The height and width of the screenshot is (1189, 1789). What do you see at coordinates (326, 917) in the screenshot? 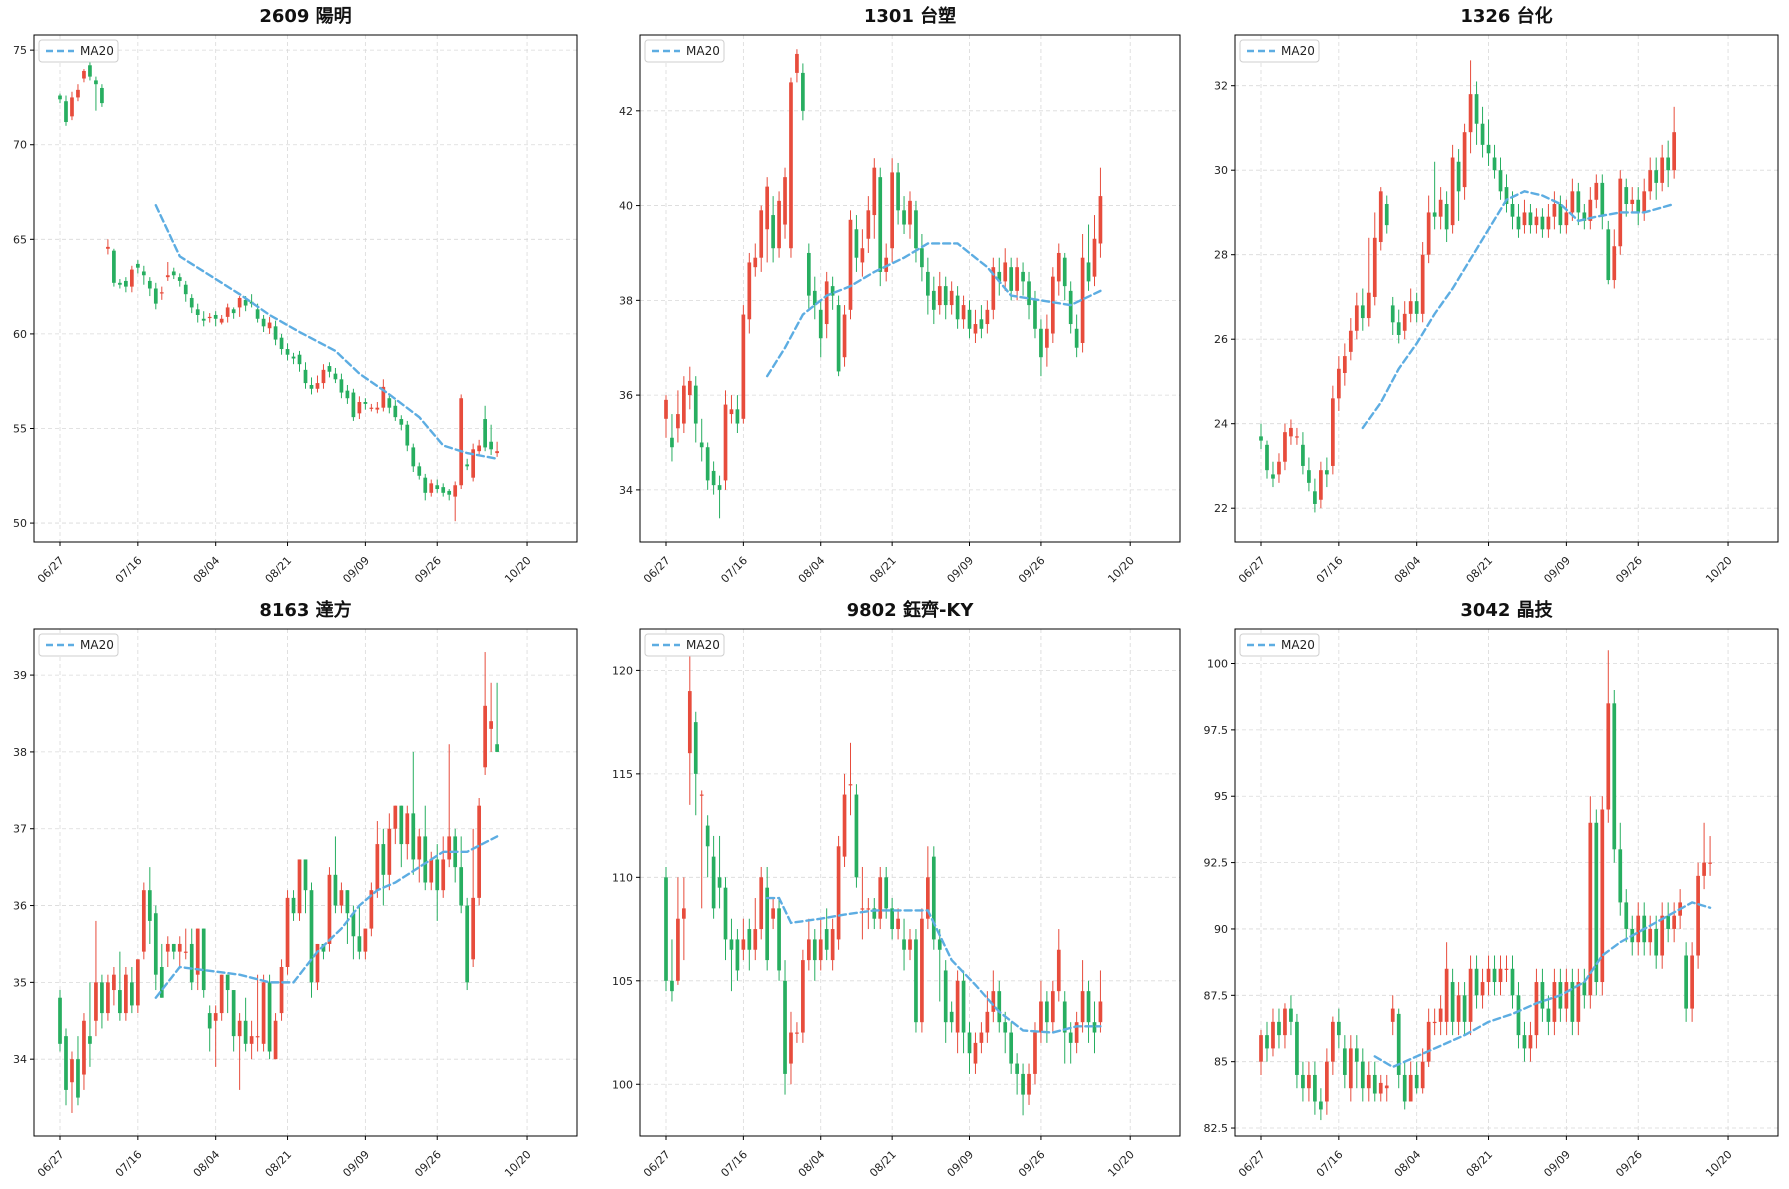
I see `ma20-line` at bounding box center [326, 917].